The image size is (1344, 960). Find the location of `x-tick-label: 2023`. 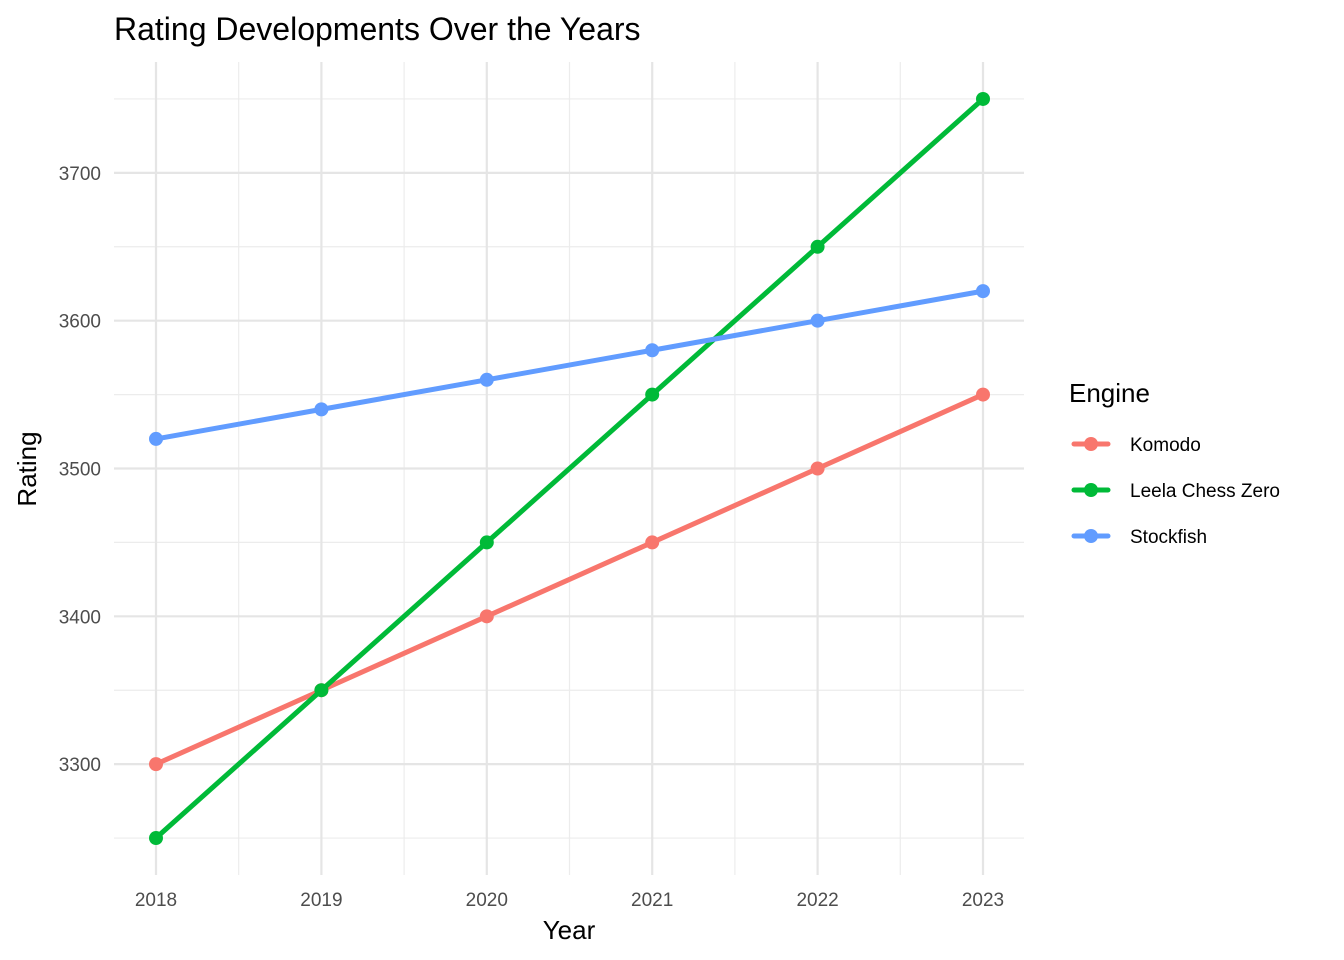

x-tick-label: 2023 is located at coordinates (983, 900).